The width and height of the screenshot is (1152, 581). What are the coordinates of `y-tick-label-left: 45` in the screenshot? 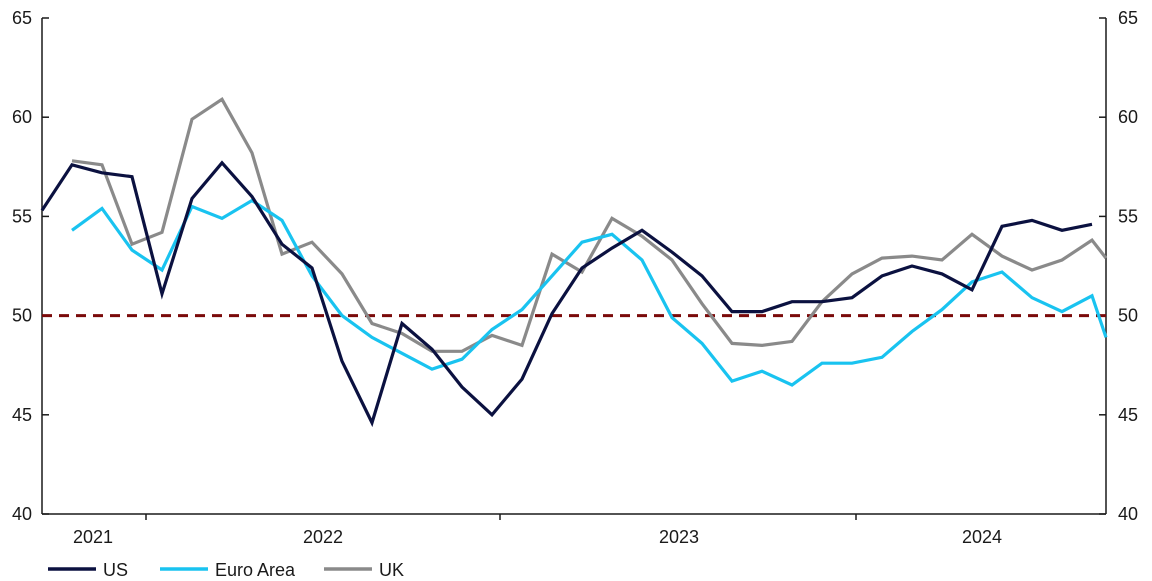 It's located at (22, 415).